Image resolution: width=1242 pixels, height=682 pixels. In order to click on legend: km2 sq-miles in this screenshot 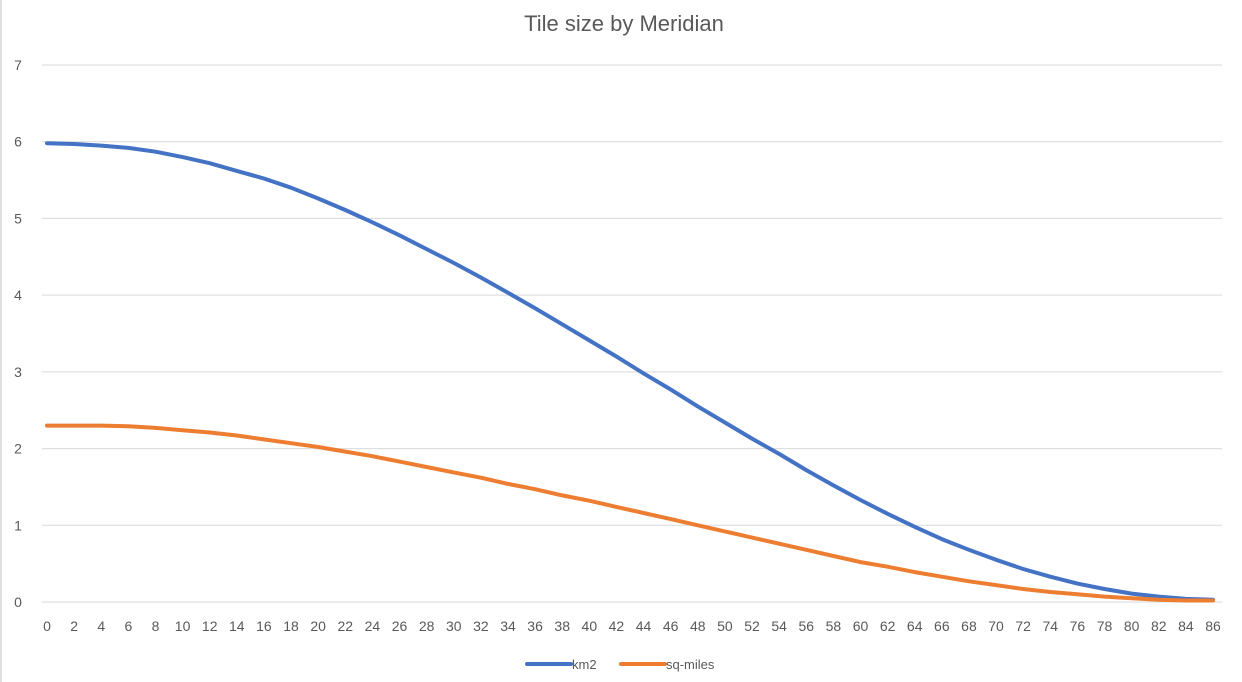, I will do `click(620, 664)`.